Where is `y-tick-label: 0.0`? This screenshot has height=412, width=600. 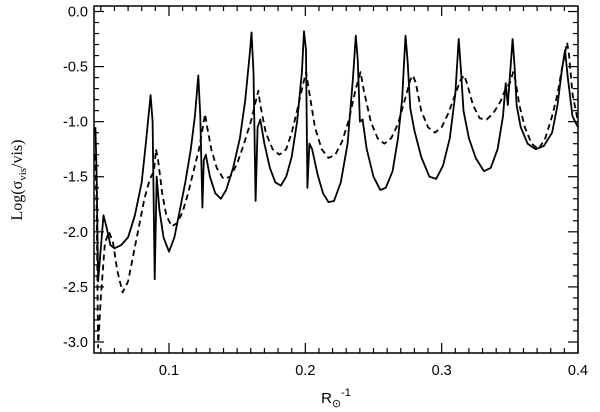 y-tick-label: 0.0 is located at coordinates (78, 13).